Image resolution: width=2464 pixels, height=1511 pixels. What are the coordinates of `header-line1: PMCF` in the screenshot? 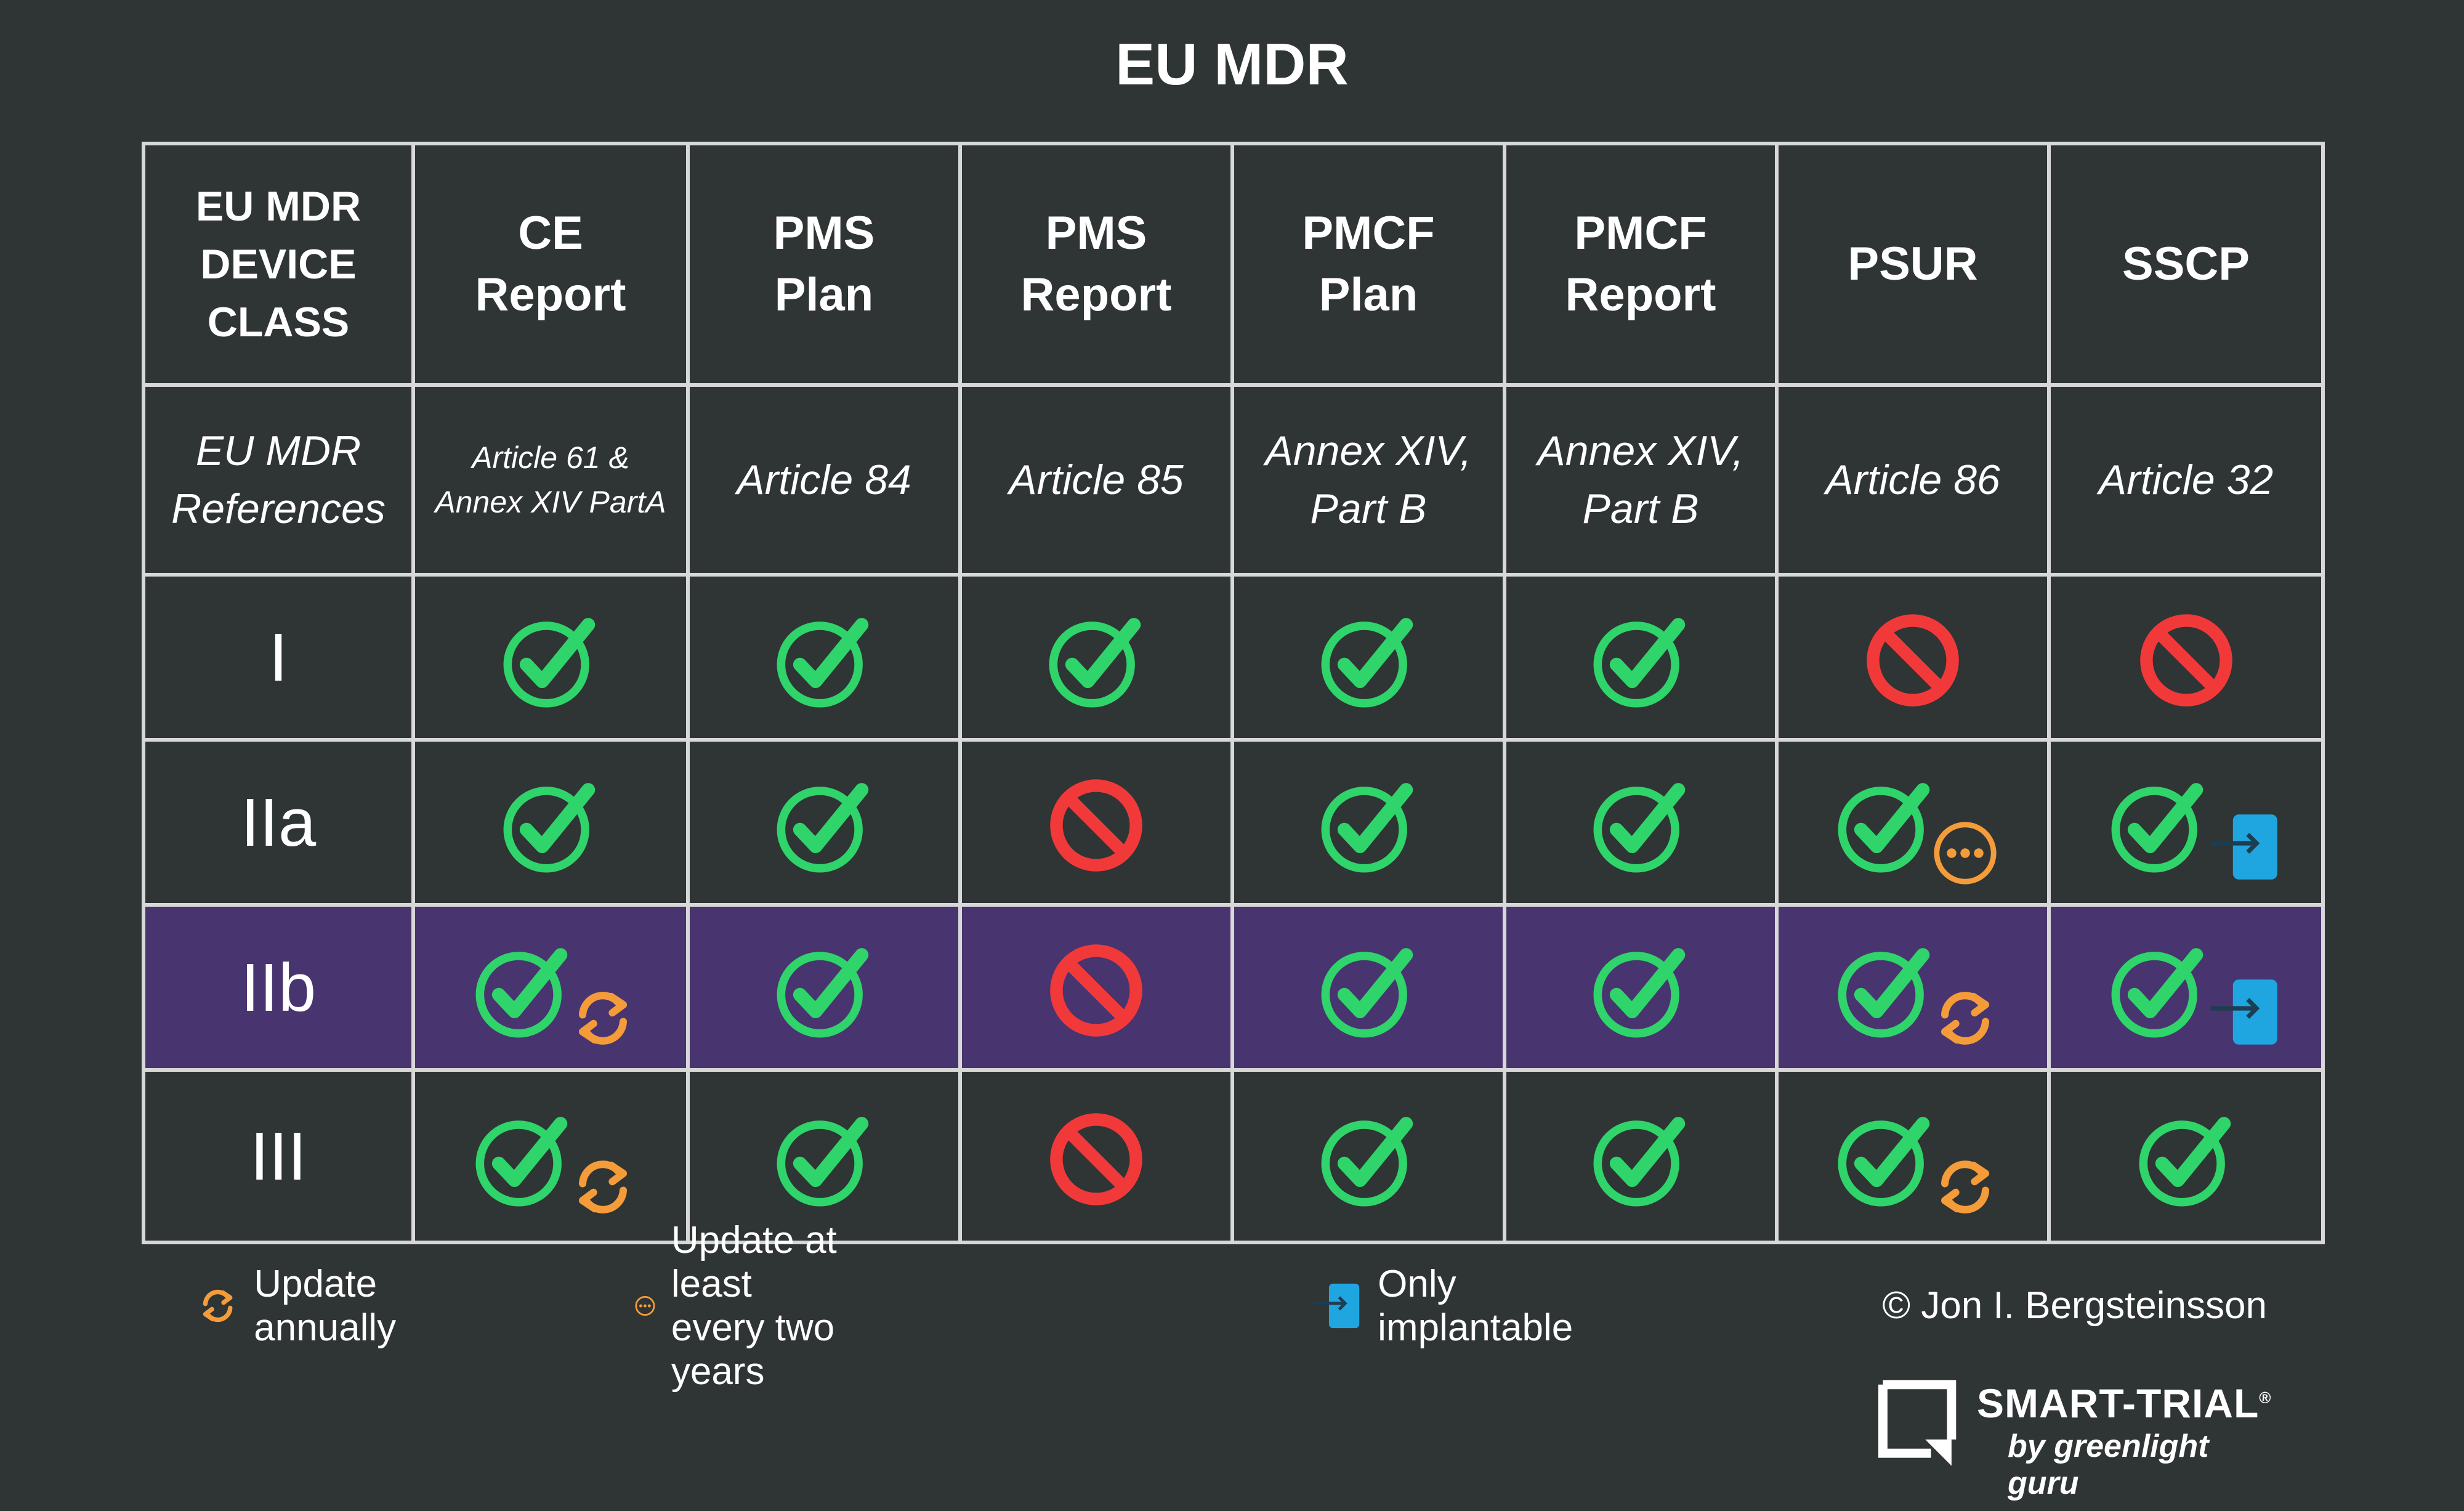 It's located at (1368, 233).